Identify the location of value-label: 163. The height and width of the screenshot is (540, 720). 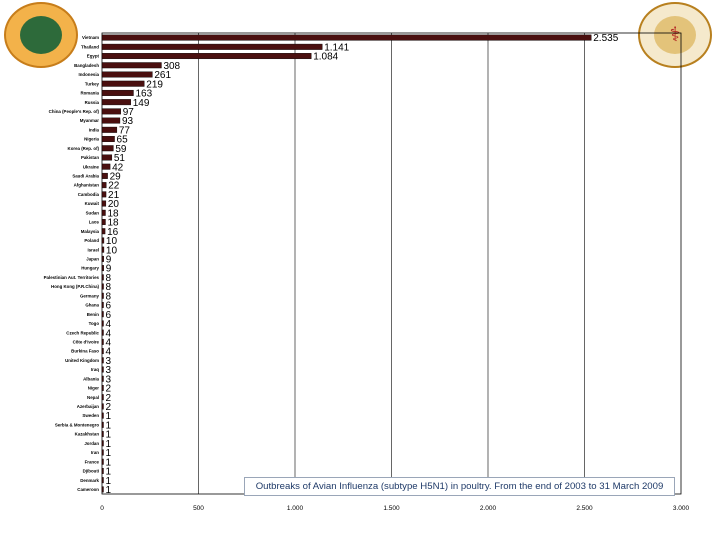
(143, 94).